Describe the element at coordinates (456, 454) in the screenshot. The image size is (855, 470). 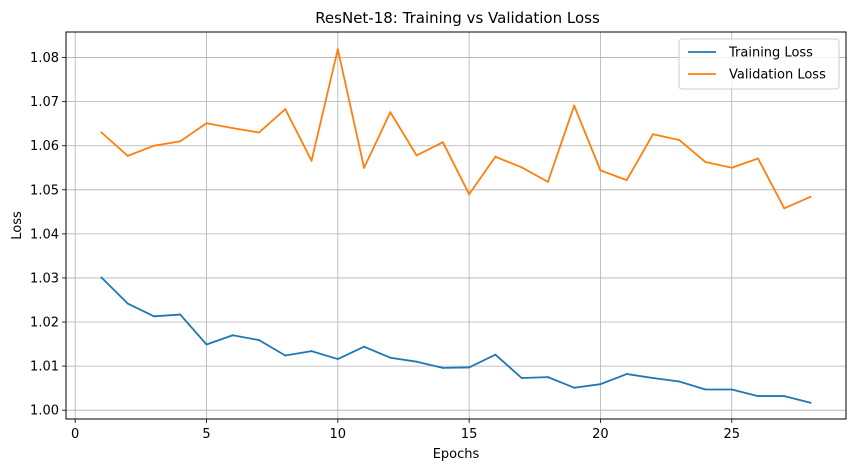
I see `x-axis-label: Epochs` at that location.